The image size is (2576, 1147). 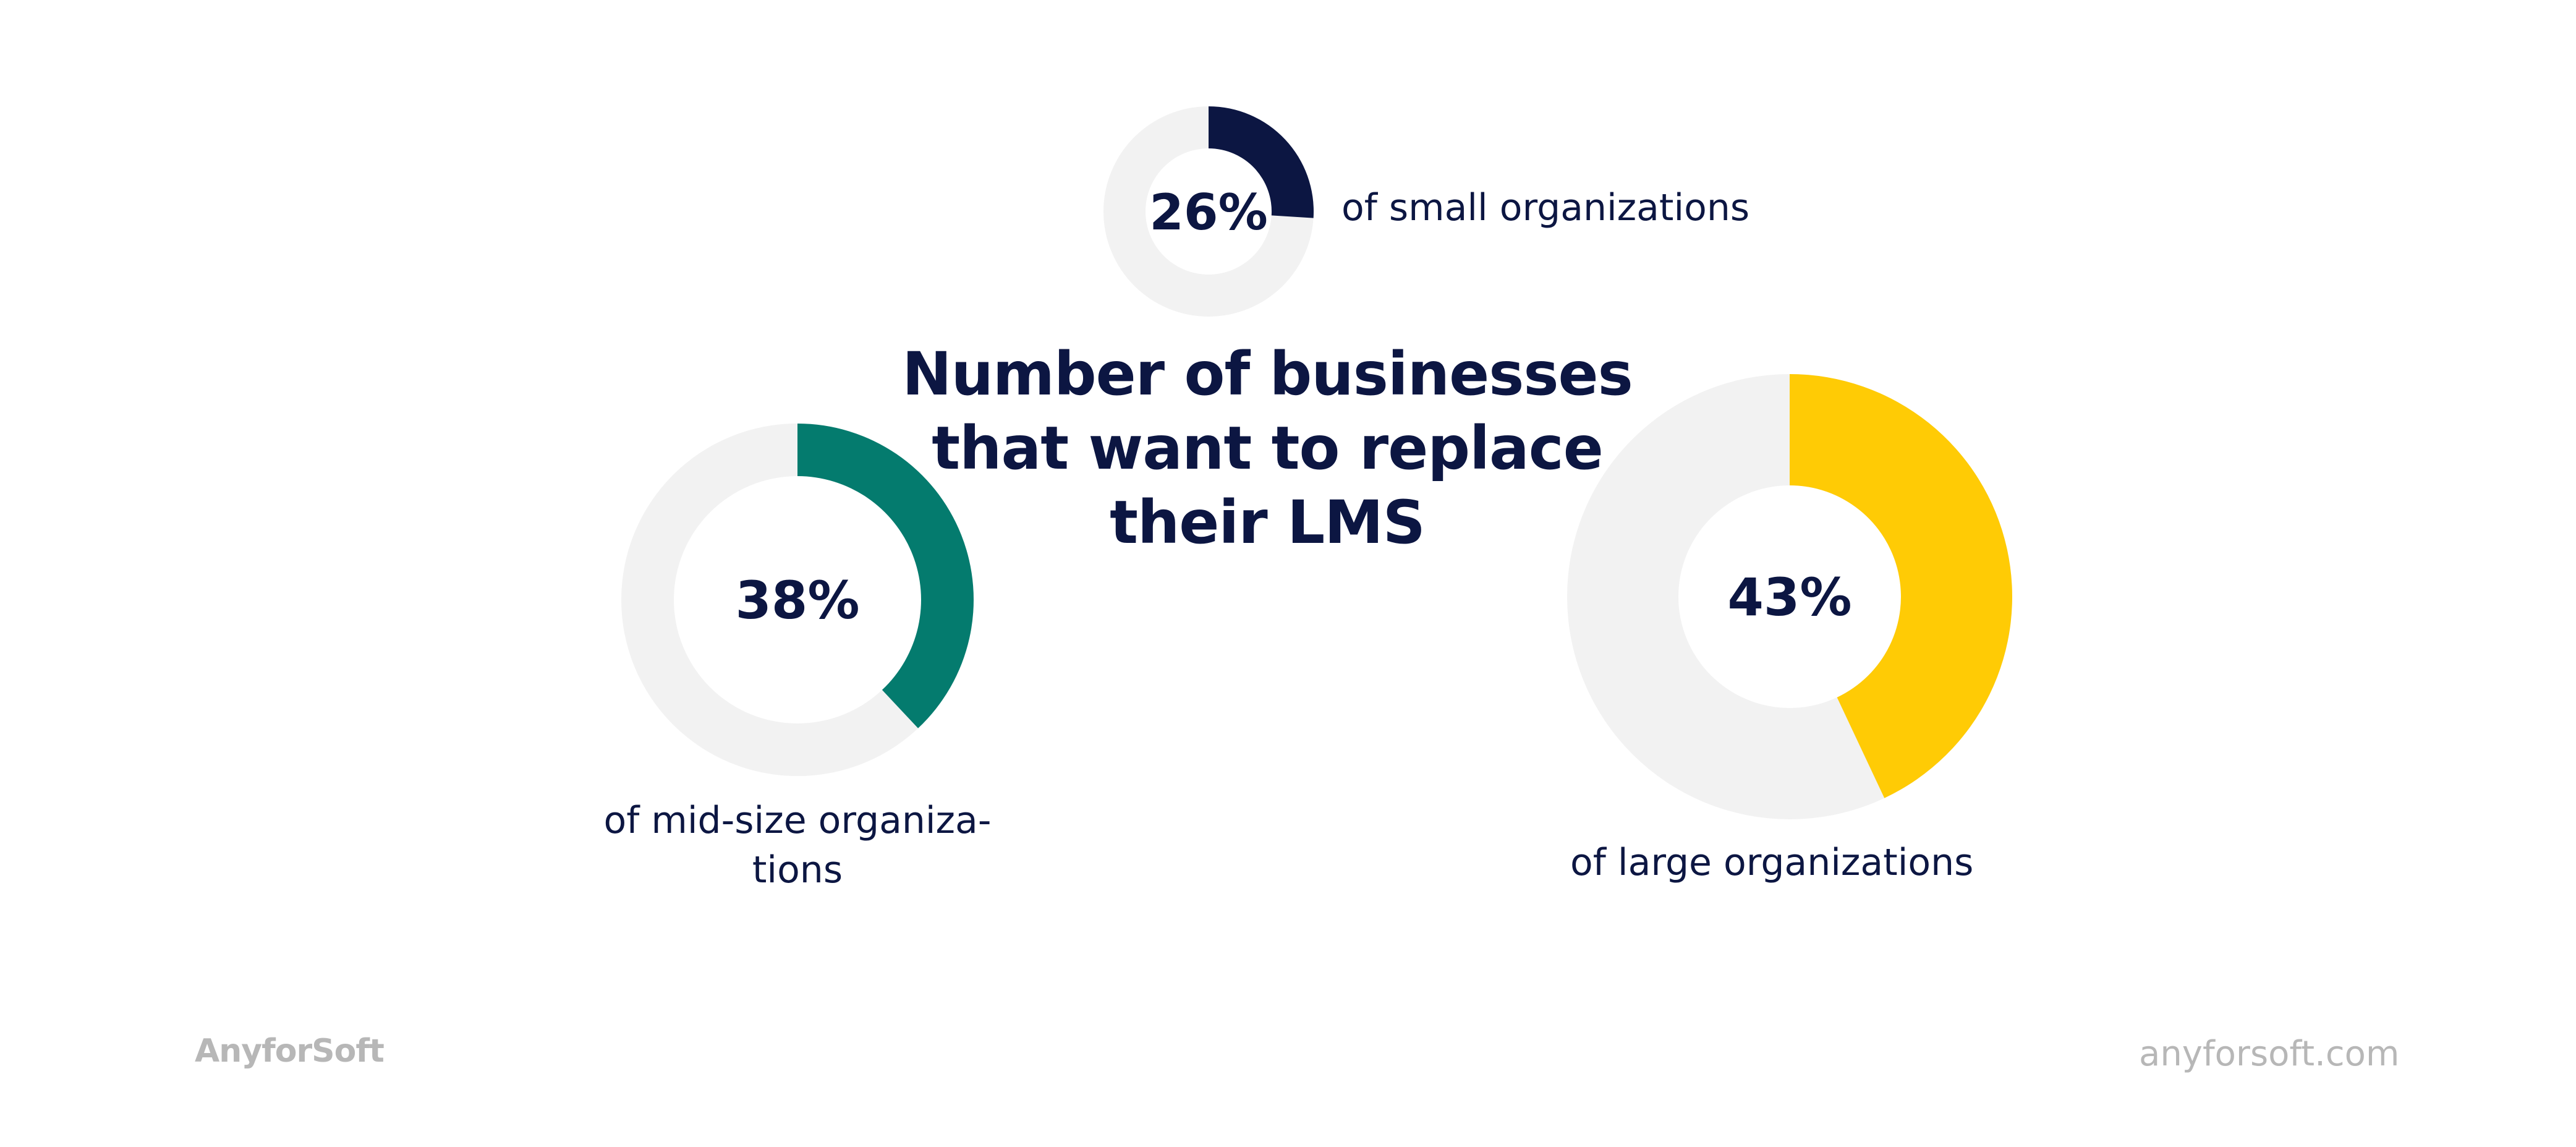 I want to click on label-small-organizations: of small organizations, so click(x=1545, y=208).